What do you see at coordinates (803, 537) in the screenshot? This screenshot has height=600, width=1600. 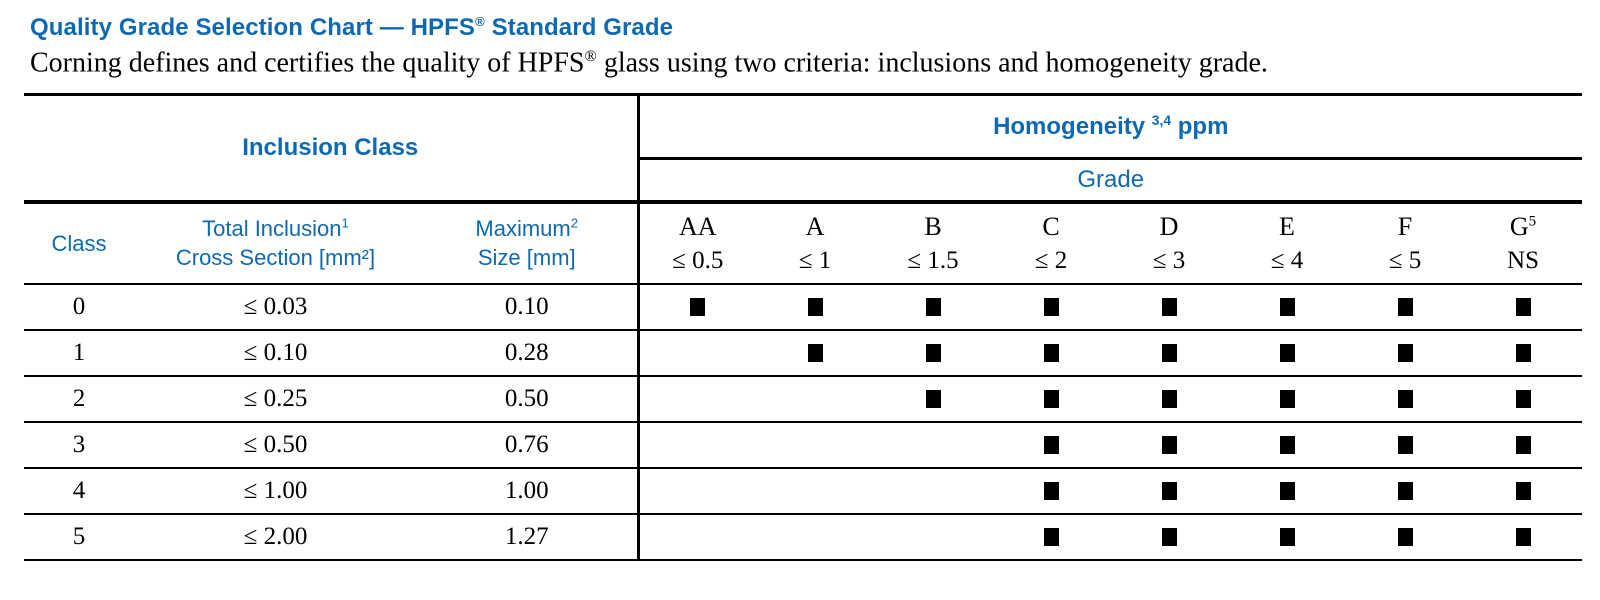 I see `table-row-class-5: 5 ≤ 2.00 1.27` at bounding box center [803, 537].